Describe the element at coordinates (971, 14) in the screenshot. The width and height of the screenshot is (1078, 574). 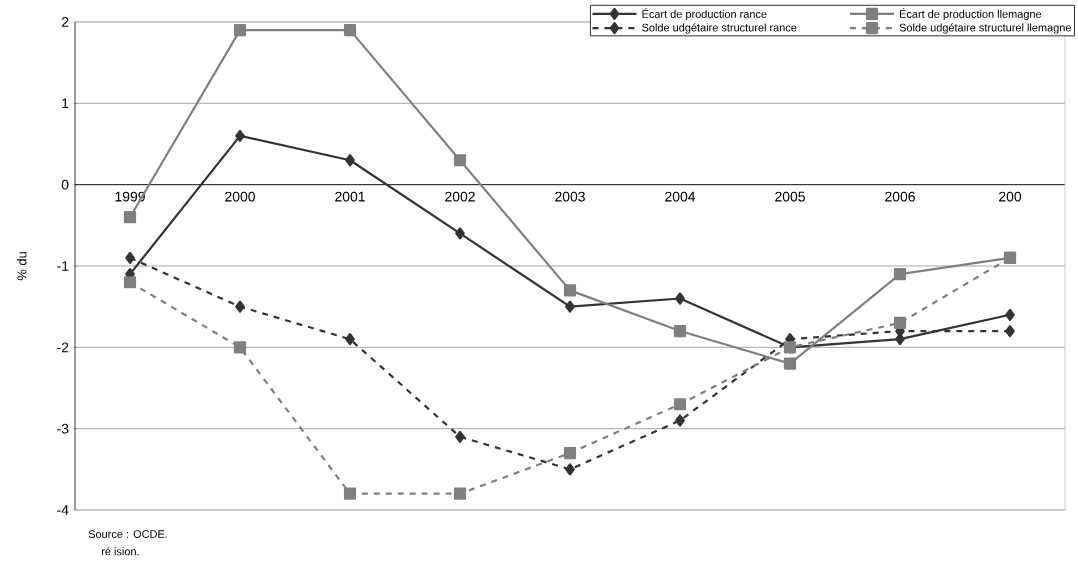
I see `legend-label: Écart de production llemagne` at that location.